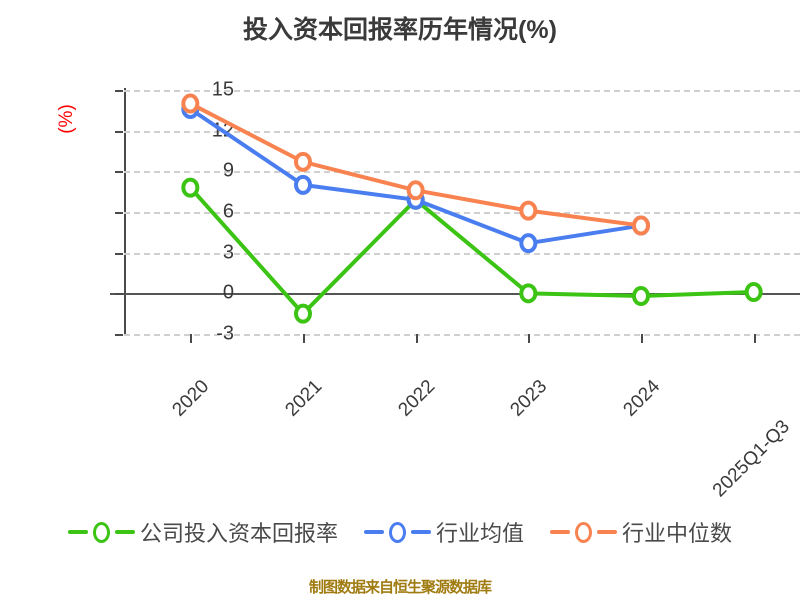 The image size is (800, 600). I want to click on x-axis-tick-label: 2023, so click(529, 398).